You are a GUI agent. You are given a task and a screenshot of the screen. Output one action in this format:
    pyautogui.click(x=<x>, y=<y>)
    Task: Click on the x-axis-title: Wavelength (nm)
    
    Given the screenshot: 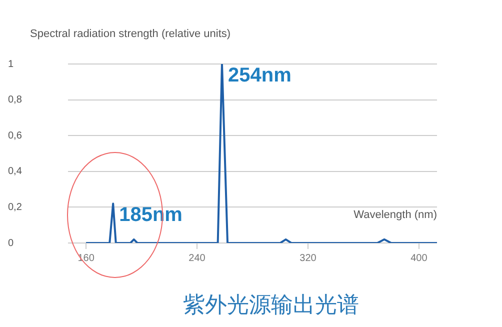 What is the action you would take?
    pyautogui.click(x=395, y=215)
    